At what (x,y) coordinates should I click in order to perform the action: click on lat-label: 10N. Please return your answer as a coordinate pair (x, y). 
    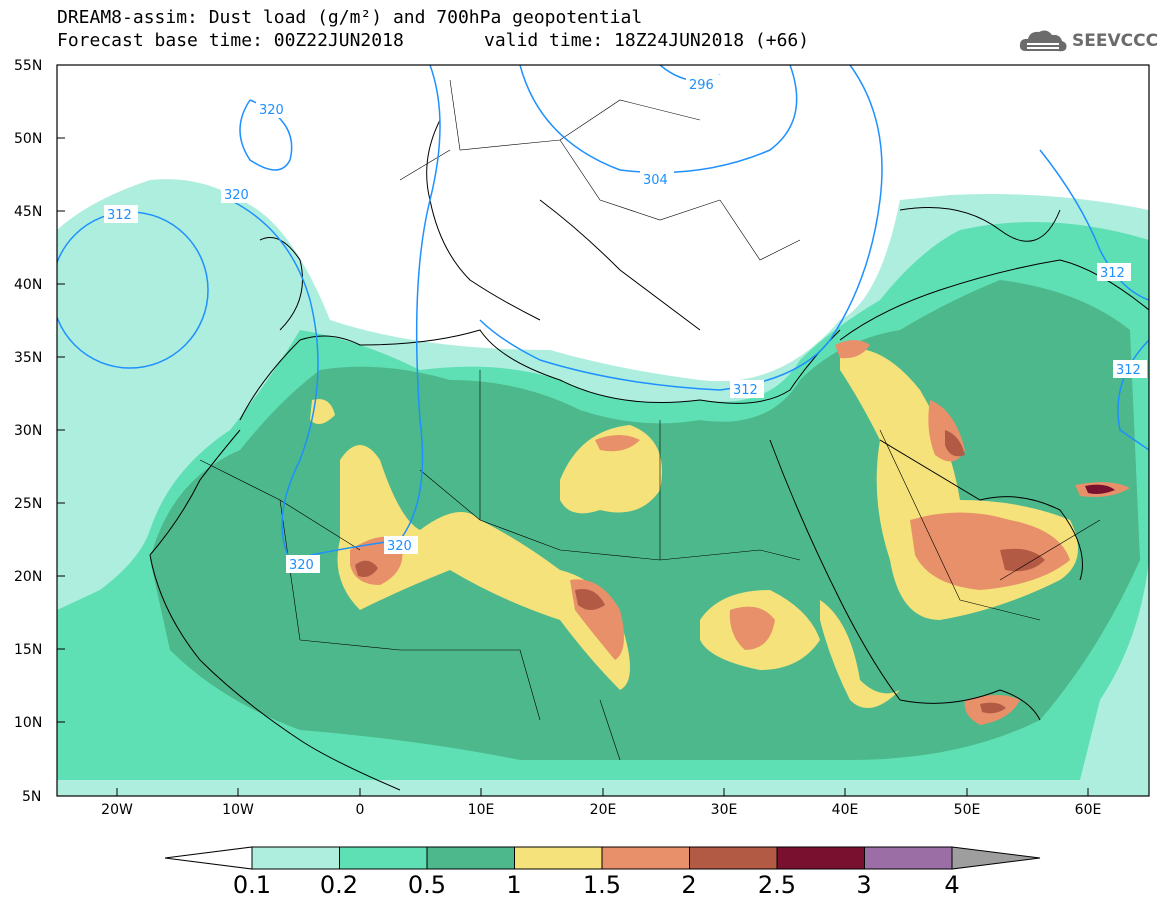
    Looking at the image, I should click on (28, 723).